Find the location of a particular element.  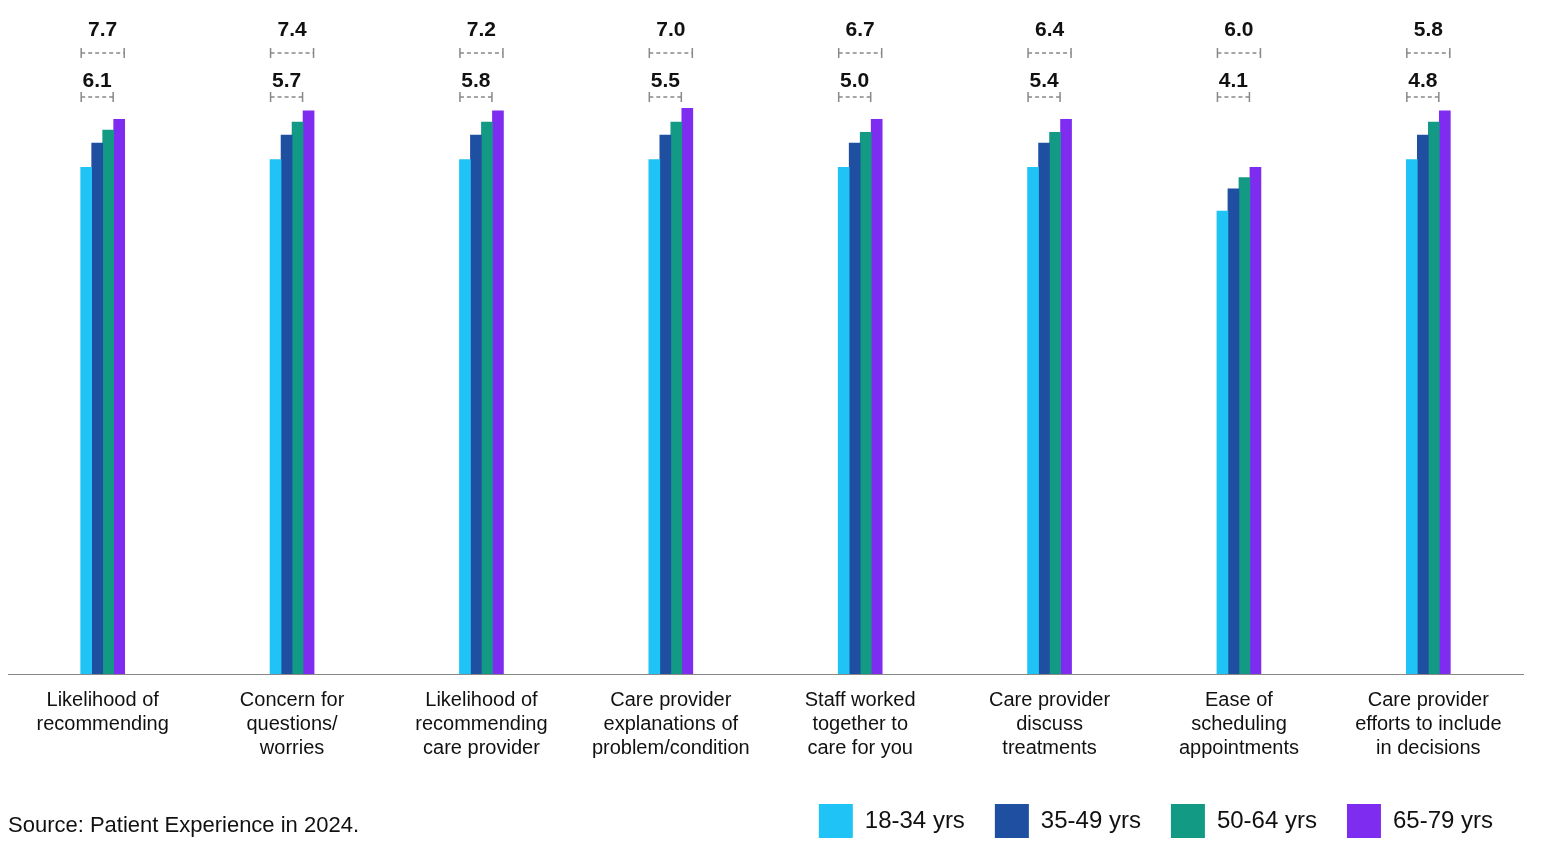

text: 7.2 is located at coordinates (481, 28).